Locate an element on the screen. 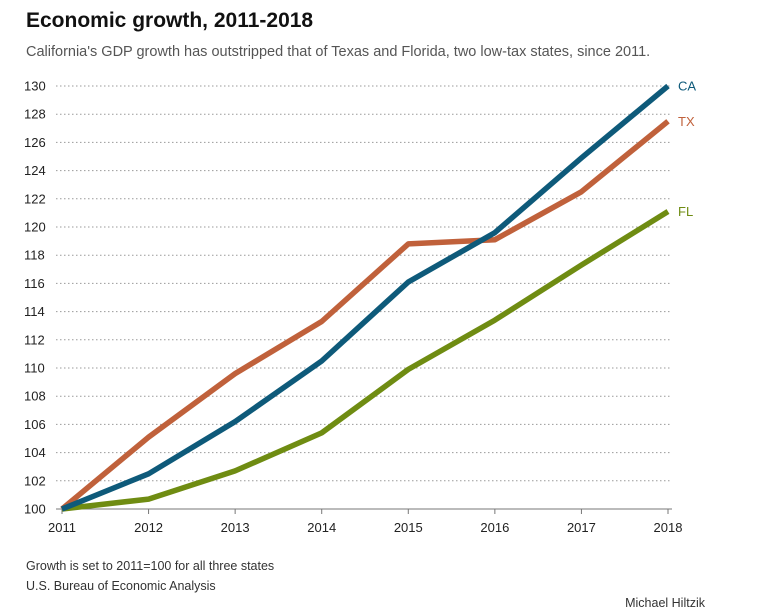 The image size is (773, 610). y-tick-label-102: 102 is located at coordinates (35, 480).